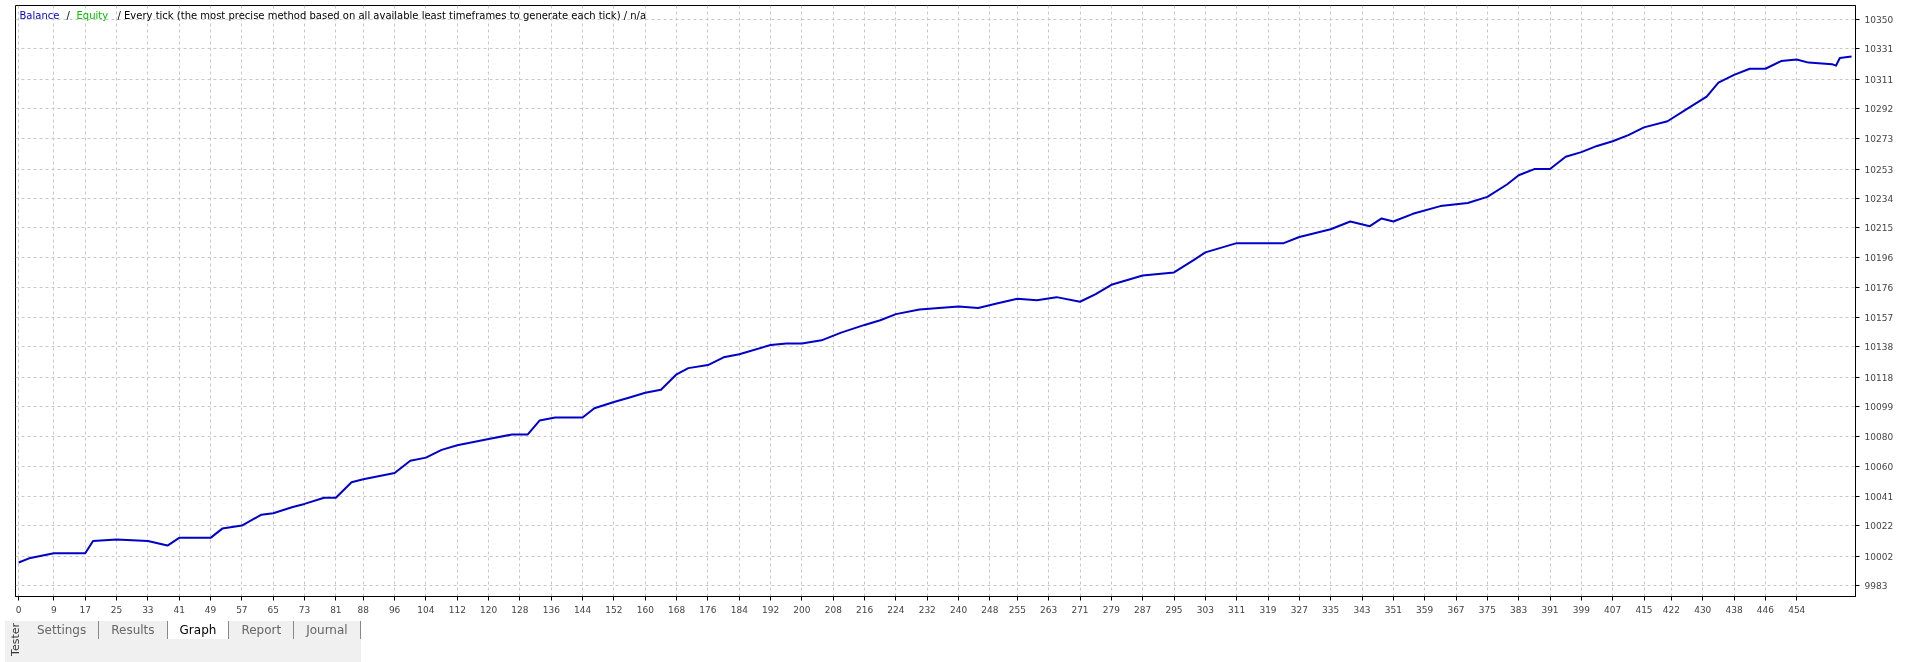 The height and width of the screenshot is (662, 1915). What do you see at coordinates (1879, 228) in the screenshot?
I see `y-tick-label: 10215` at bounding box center [1879, 228].